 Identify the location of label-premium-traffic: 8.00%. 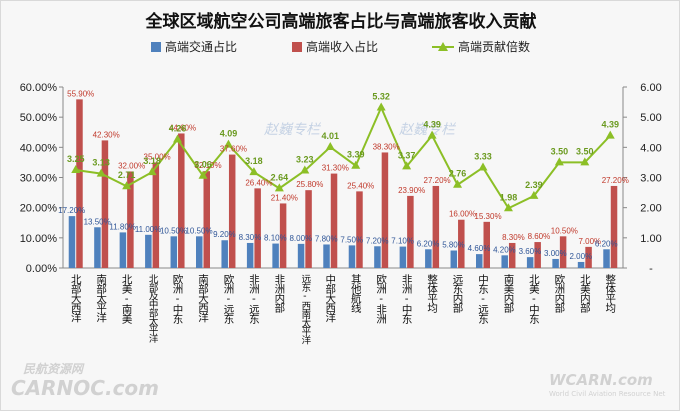
(300, 238).